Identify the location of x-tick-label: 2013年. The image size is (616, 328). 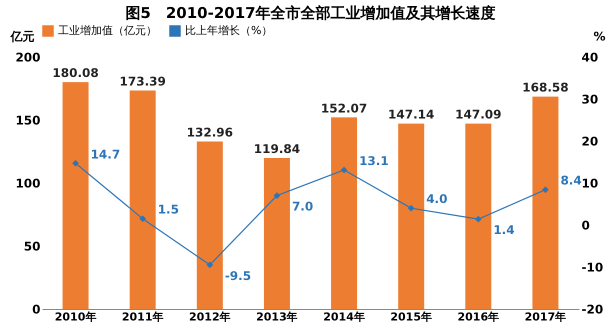
(277, 317).